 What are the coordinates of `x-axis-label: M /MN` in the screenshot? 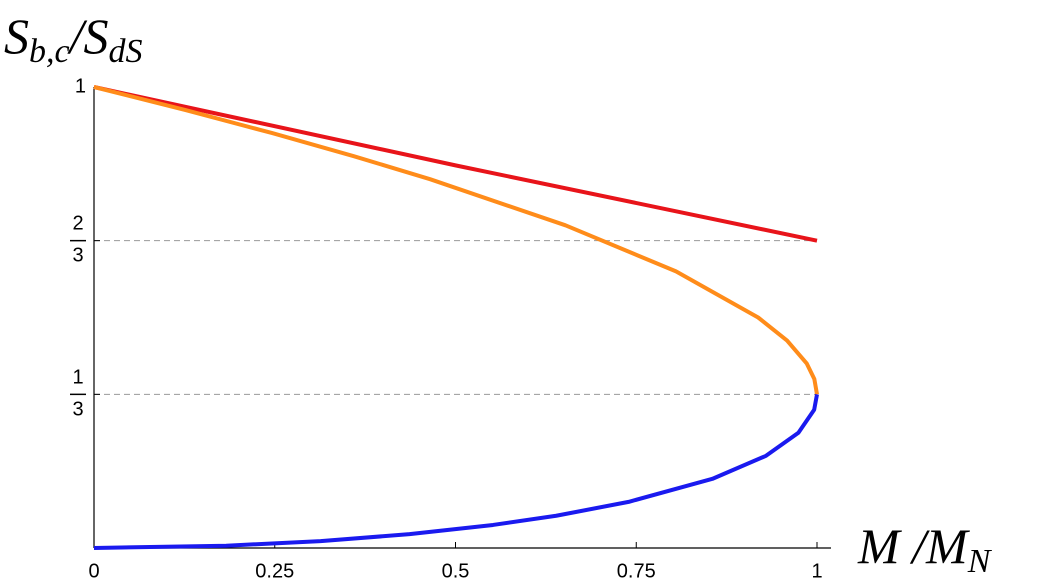 It's located at (925, 548).